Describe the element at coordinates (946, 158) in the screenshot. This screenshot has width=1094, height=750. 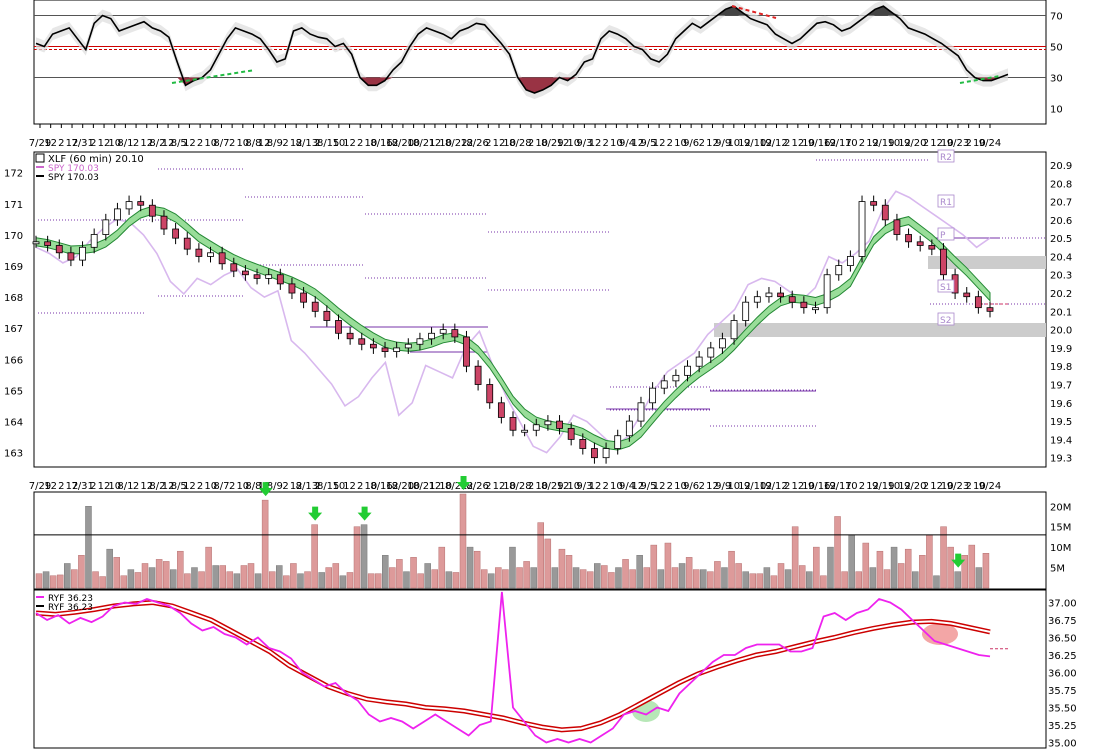
I see `pivot-label: R2` at that location.